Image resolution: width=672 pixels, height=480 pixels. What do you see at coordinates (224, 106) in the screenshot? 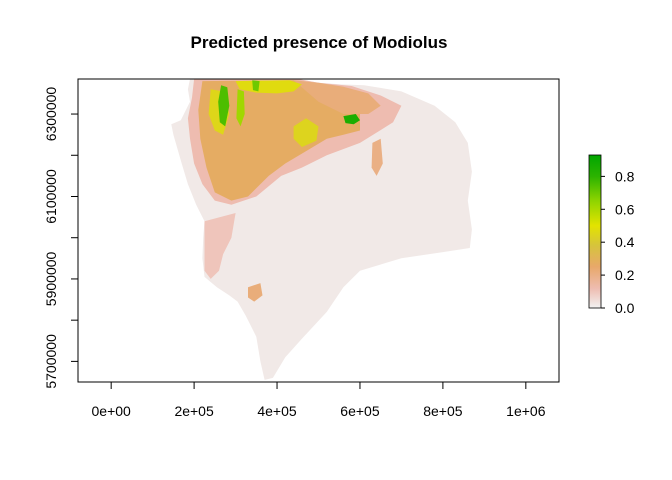
I see `region-green-west` at bounding box center [224, 106].